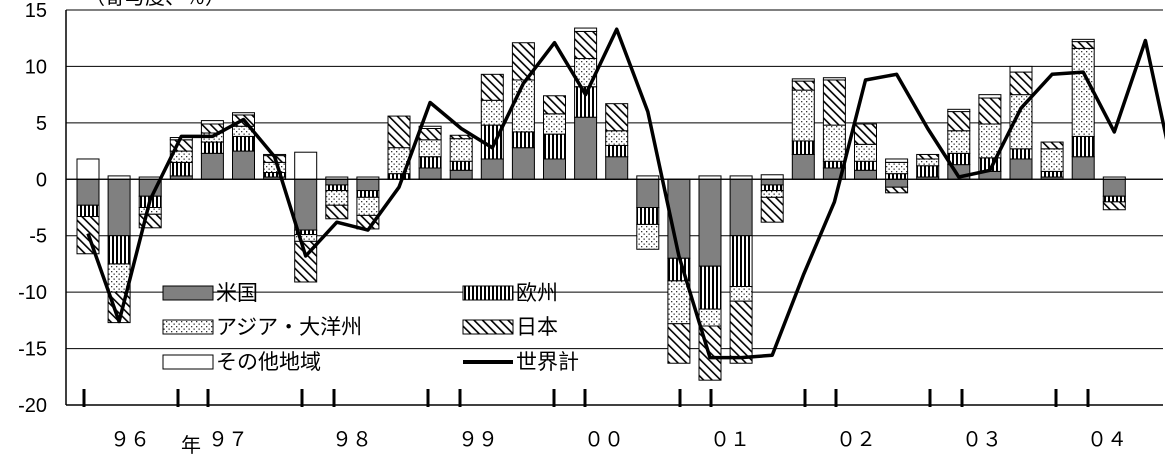  I want to click on legend-swatch-other, so click(188, 362).